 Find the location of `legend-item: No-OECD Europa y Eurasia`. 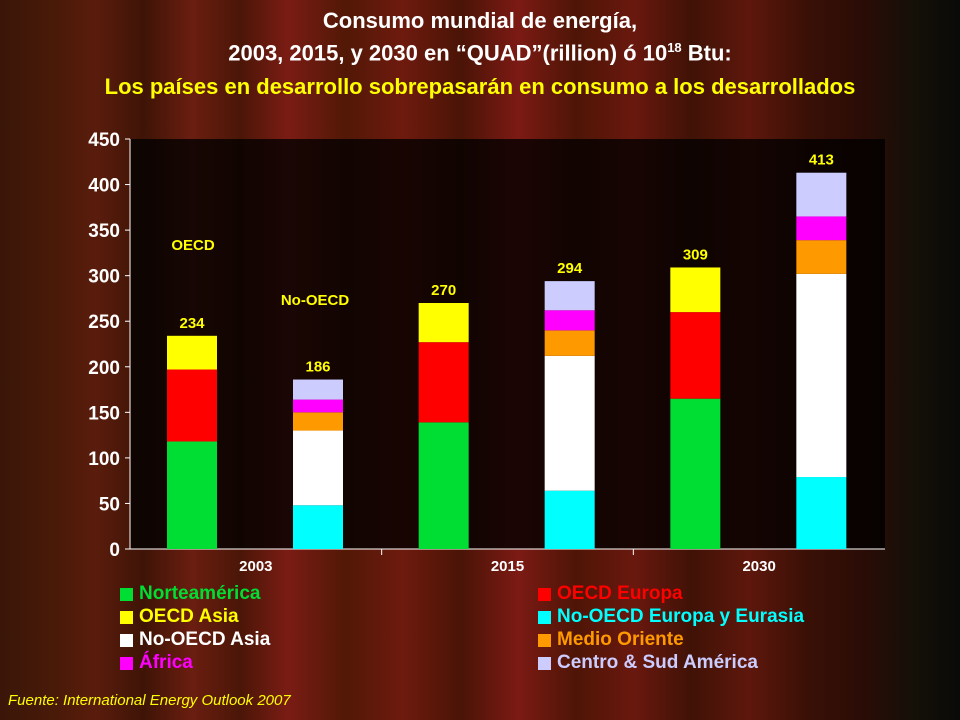

legend-item: No-OECD Europa y Eurasia is located at coordinates (671, 617).